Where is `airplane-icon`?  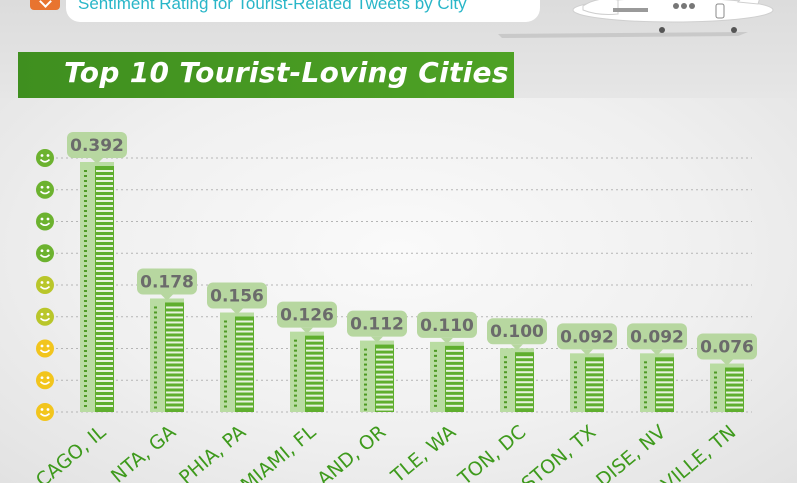 airplane-icon is located at coordinates (636, 19).